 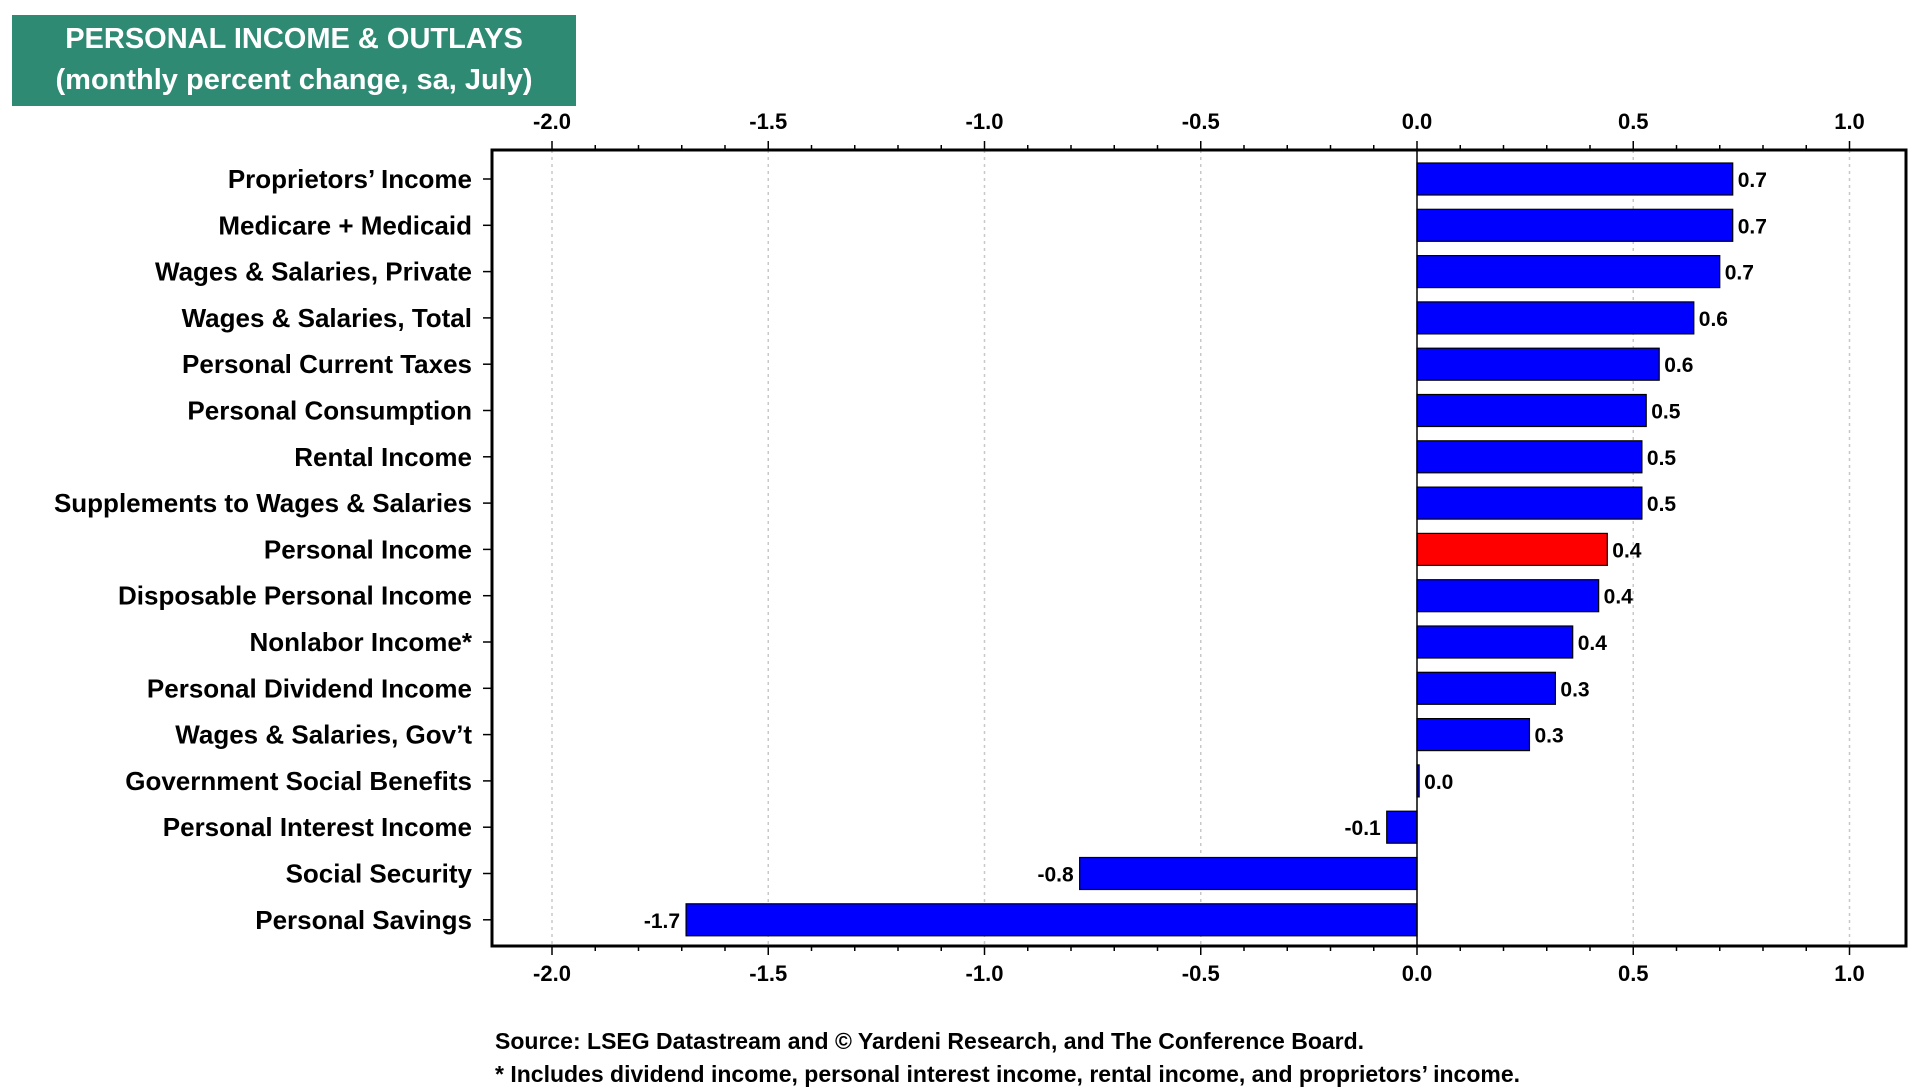 What do you see at coordinates (317, 827) in the screenshot?
I see `category-label-14: Personal Interest Income` at bounding box center [317, 827].